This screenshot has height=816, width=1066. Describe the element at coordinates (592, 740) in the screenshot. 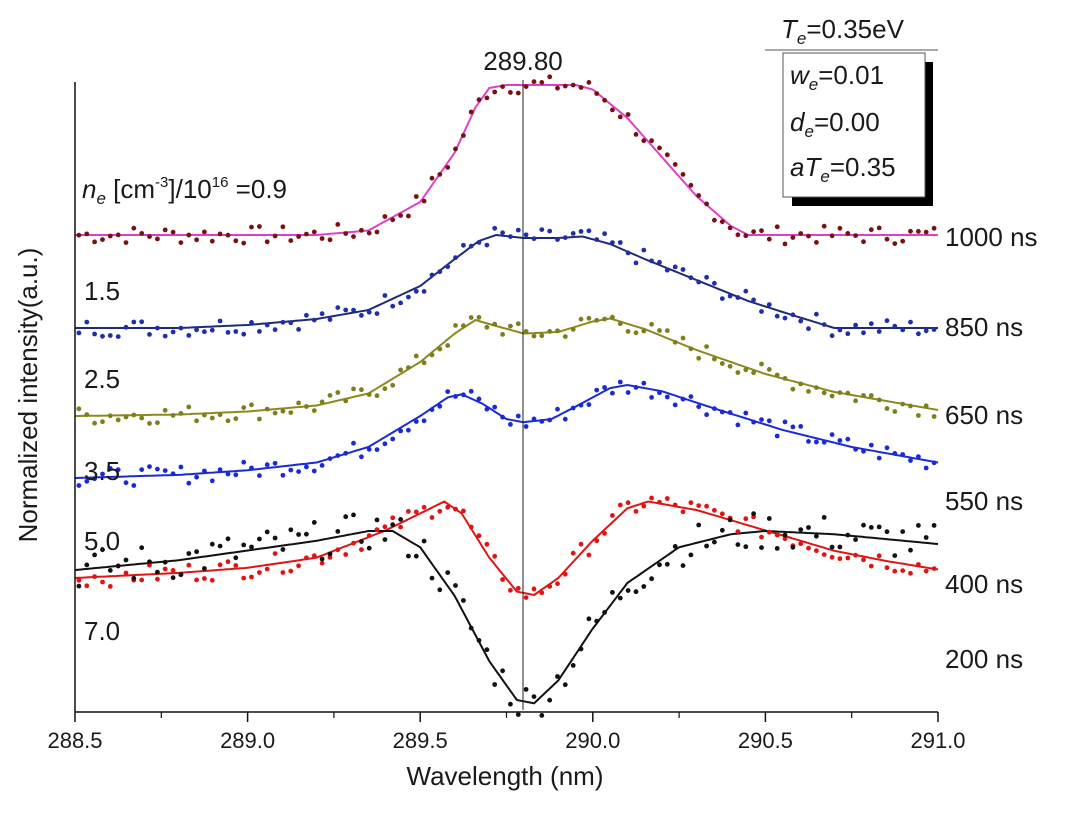

I see `x-tick-label: 290.0` at that location.